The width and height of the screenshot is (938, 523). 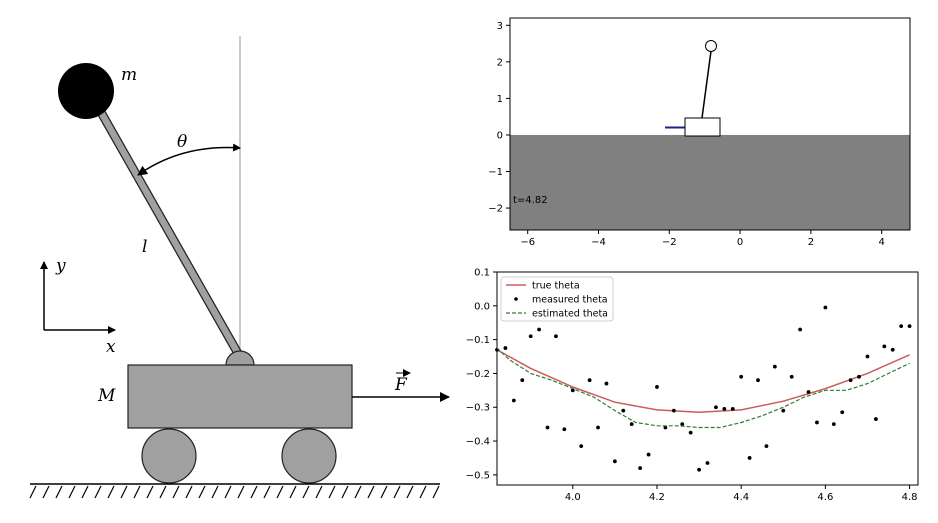 What do you see at coordinates (516, 299) in the screenshot?
I see `legend-measured-swatch` at bounding box center [516, 299].